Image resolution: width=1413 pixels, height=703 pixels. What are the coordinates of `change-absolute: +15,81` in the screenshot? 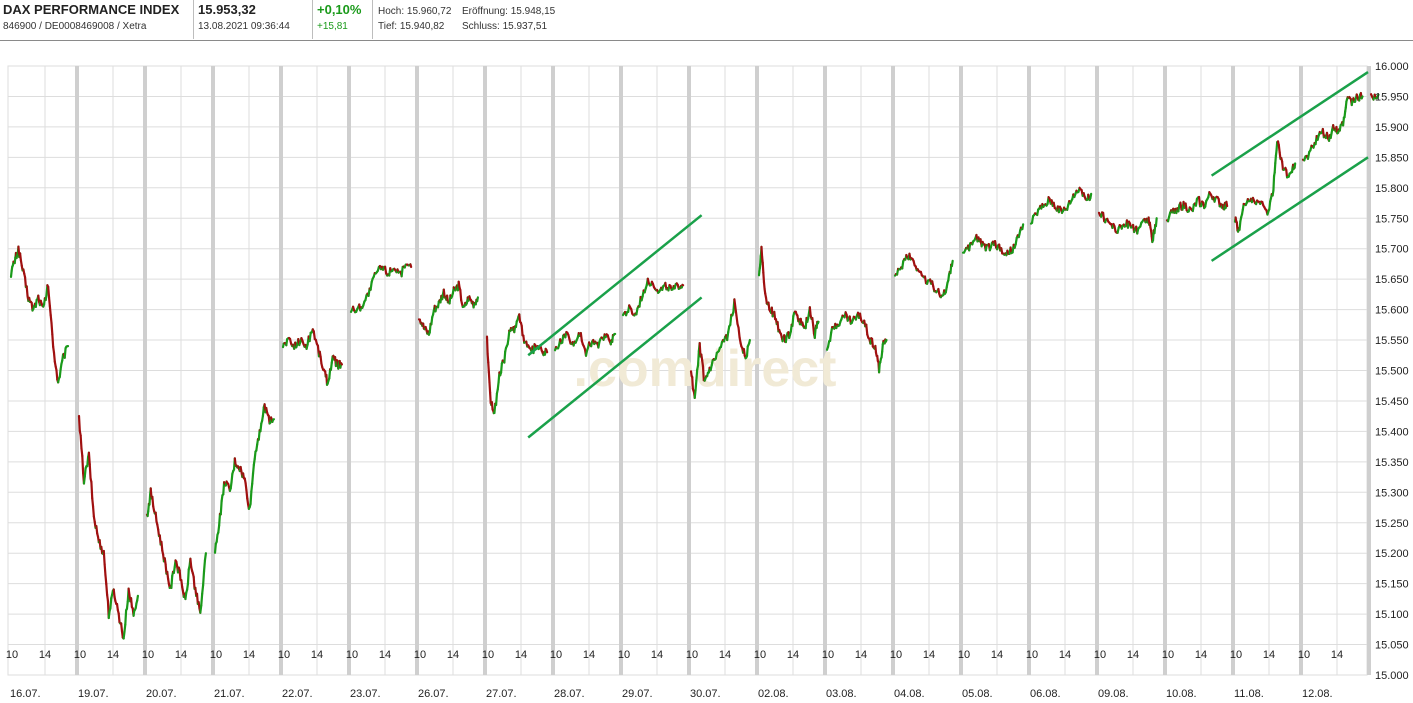 It's located at (332, 26).